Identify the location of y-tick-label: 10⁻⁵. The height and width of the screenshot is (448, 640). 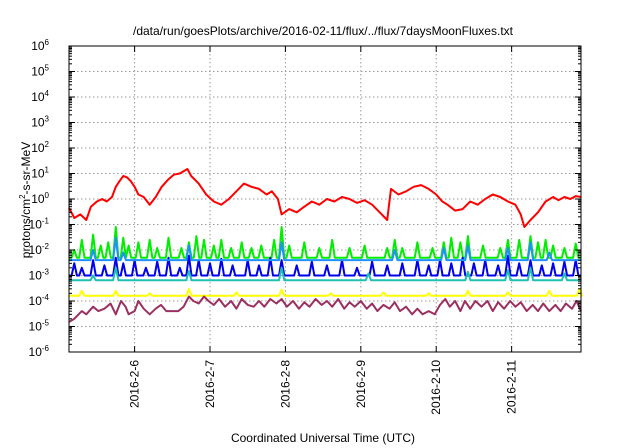
(39, 326).